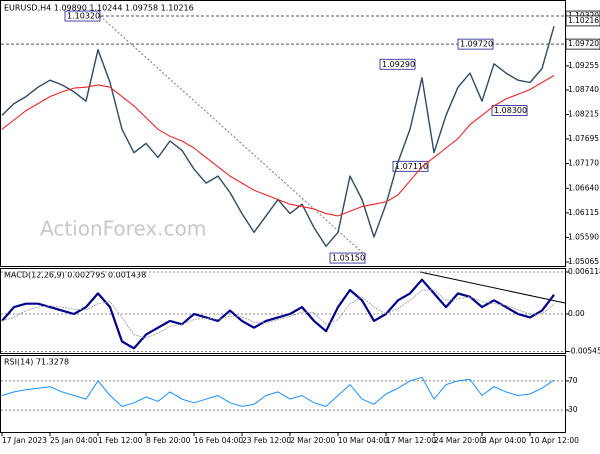 The height and width of the screenshot is (454, 600). I want to click on x-tick-label: 8 Feb 20:00, so click(168, 440).